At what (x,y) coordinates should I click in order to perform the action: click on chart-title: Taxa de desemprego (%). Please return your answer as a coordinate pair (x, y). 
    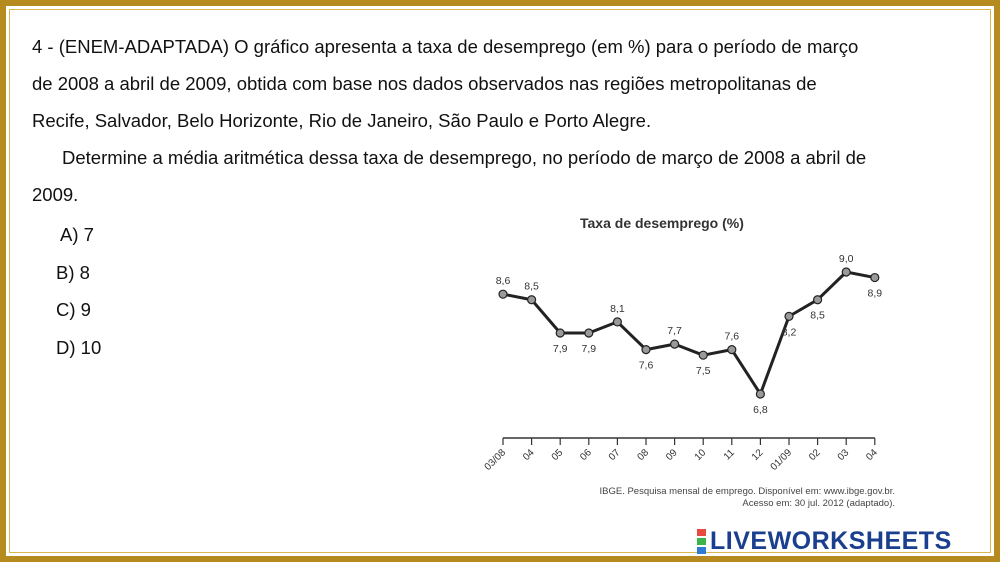
    Looking at the image, I should click on (662, 223).